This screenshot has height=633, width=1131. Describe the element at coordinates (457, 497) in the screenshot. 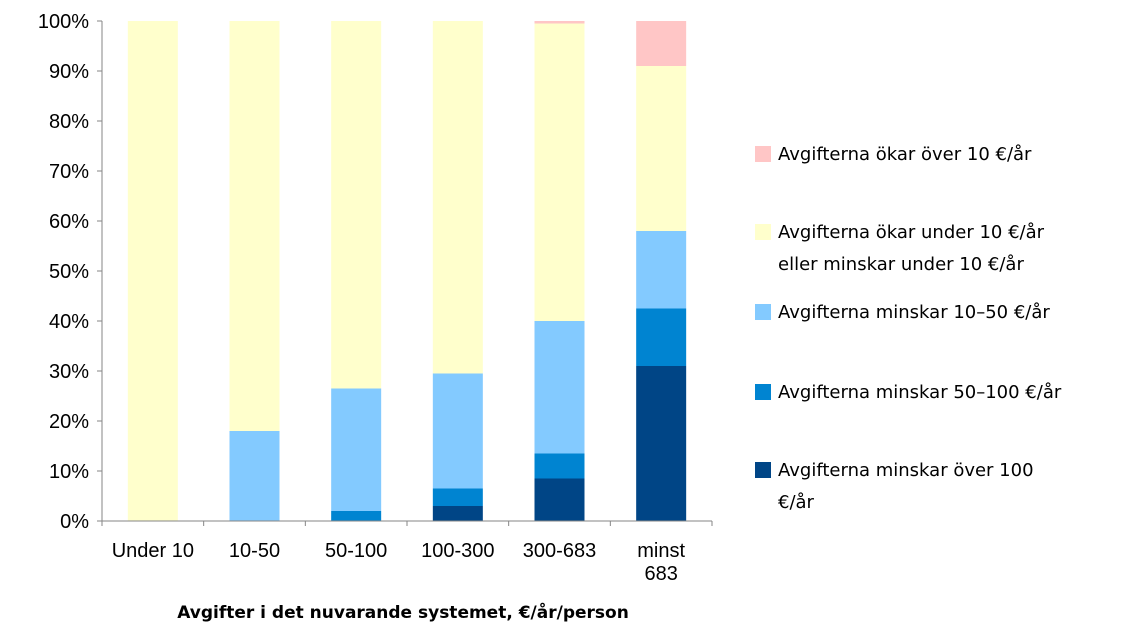

I see `bar-segment-c3-s1` at that location.